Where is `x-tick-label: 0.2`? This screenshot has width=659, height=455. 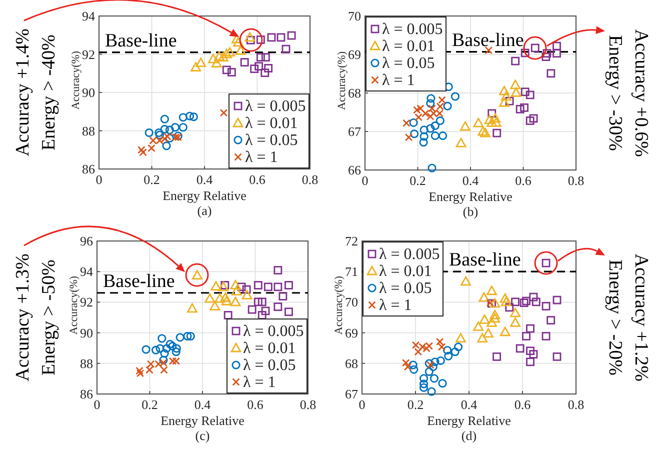 x-tick-label: 0.2 is located at coordinates (415, 404).